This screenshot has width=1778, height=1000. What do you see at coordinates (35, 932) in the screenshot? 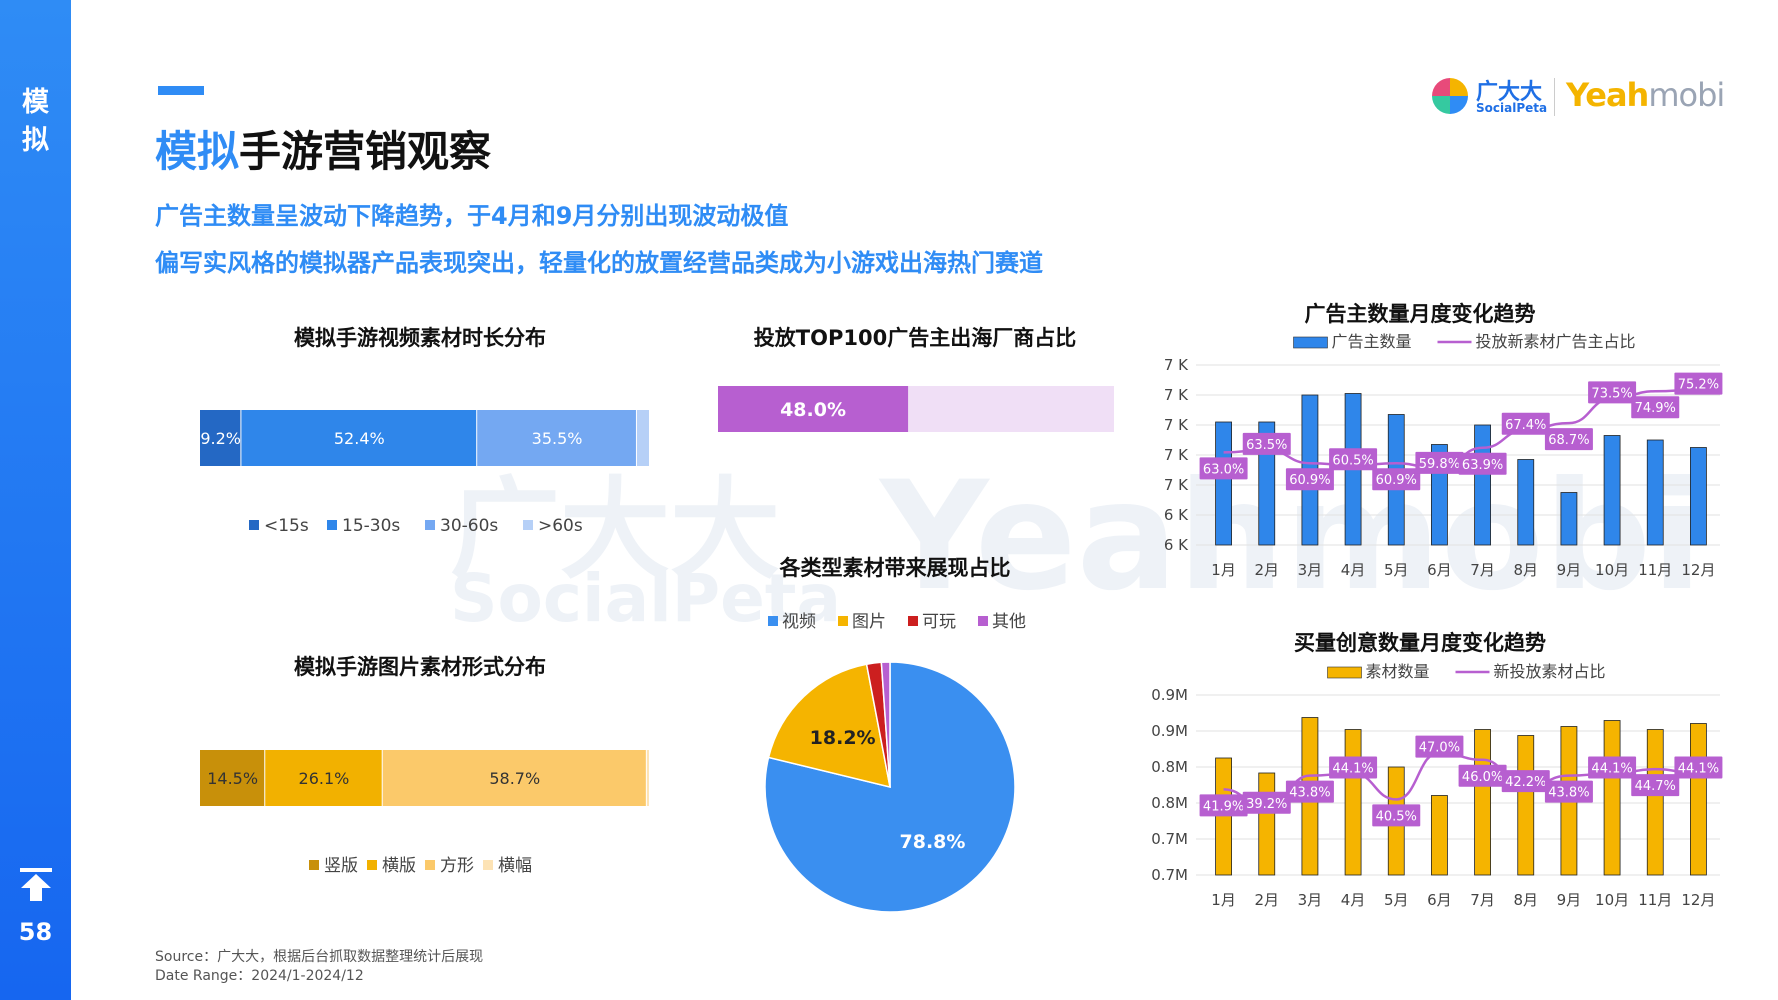
I see `page-number: 58` at bounding box center [35, 932].